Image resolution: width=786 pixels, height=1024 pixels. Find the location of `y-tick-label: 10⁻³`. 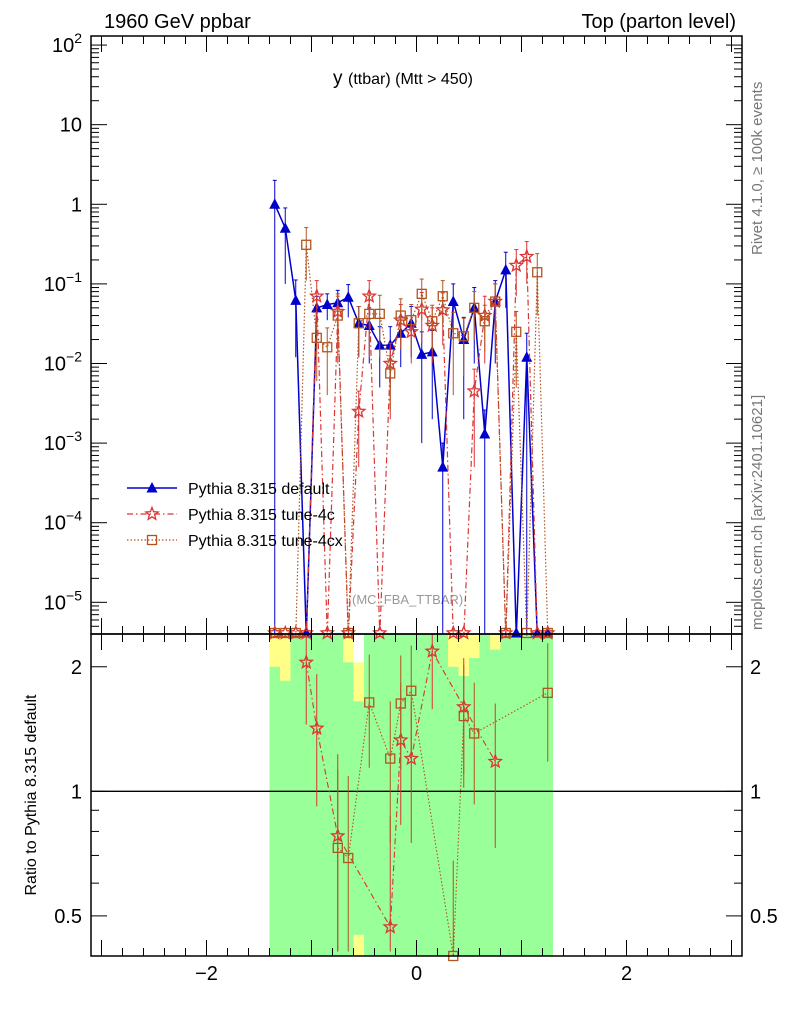

y-tick-label: 10⁻³ is located at coordinates (63, 441).